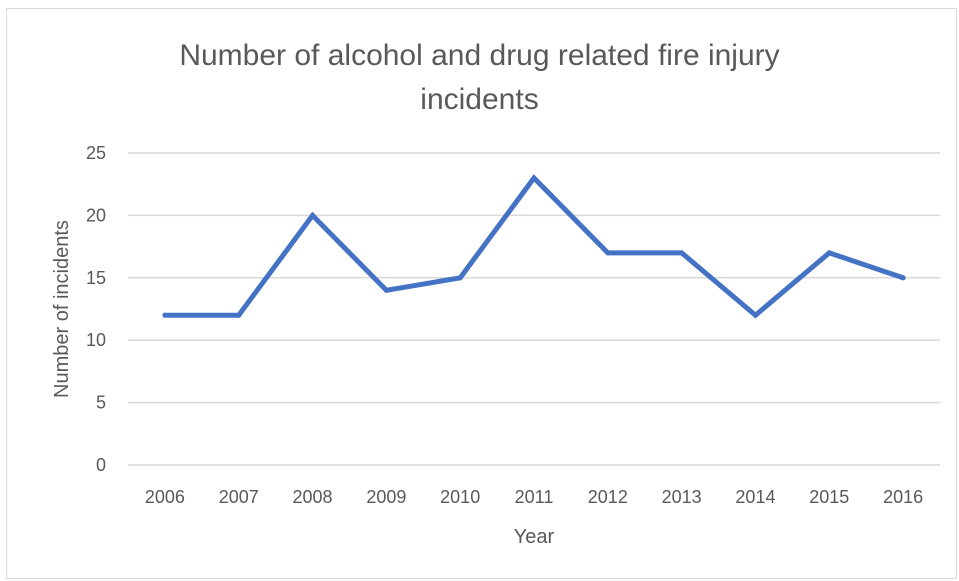 This screenshot has height=581, width=959. Describe the element at coordinates (62, 309) in the screenshot. I see `y-axis-label: Number of incidents` at that location.